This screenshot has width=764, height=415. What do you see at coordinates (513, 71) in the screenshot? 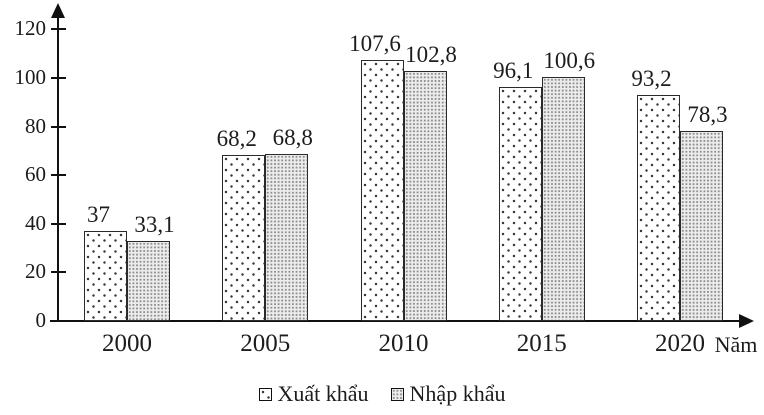
I see `bar-value-label: 96,1` at bounding box center [513, 71].